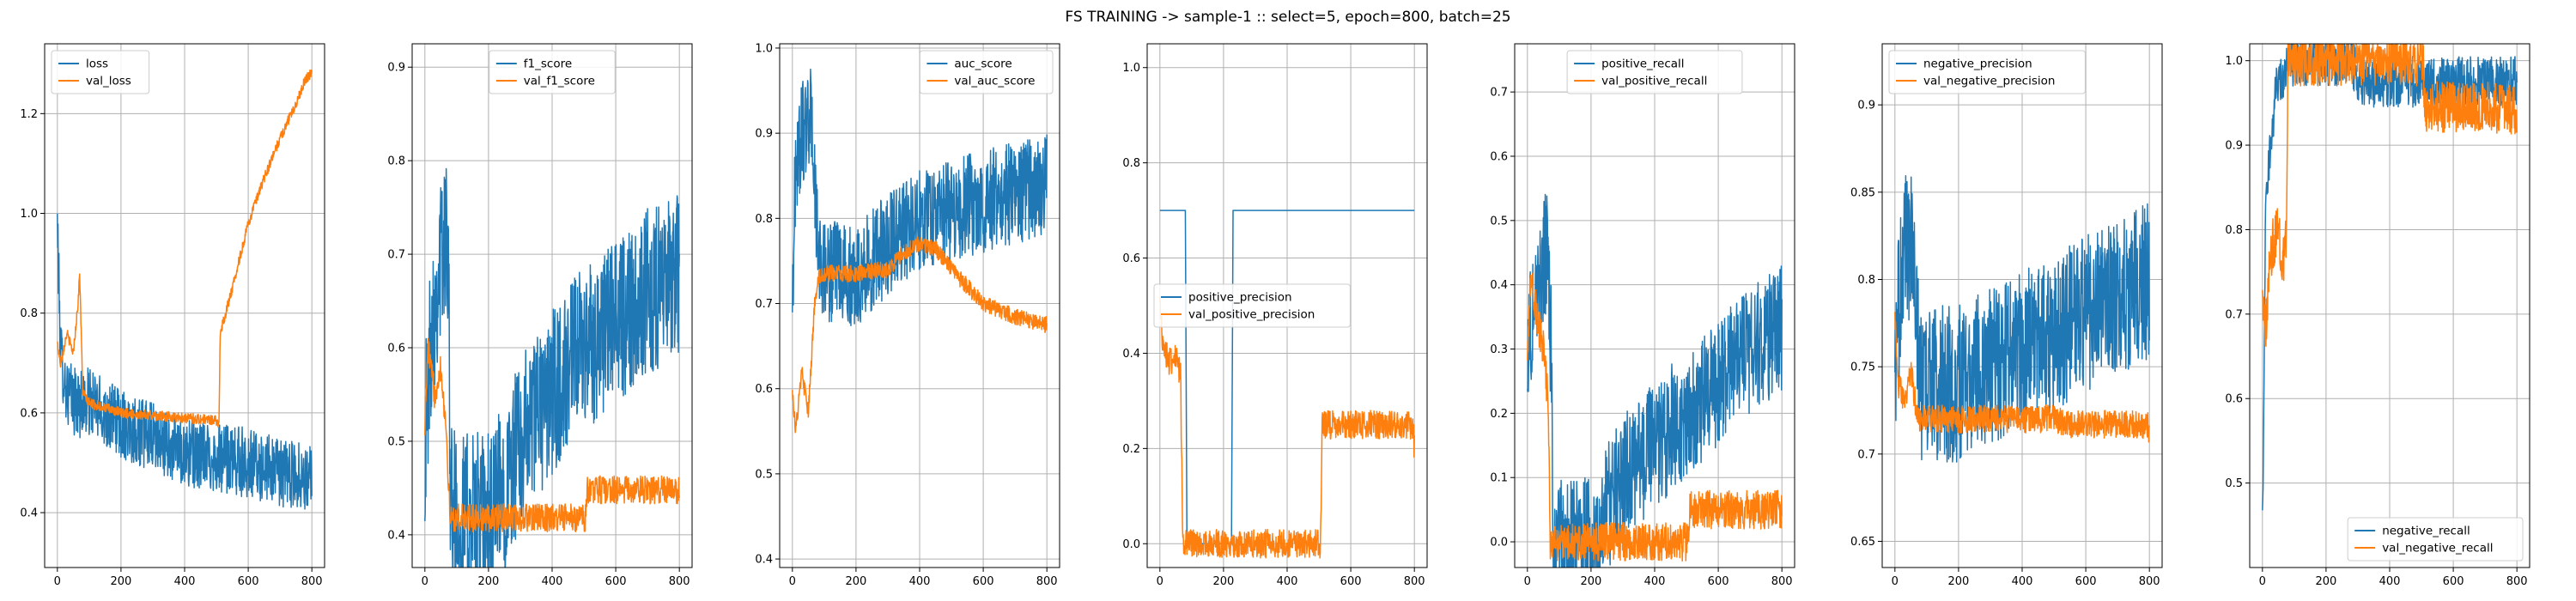  What do you see at coordinates (1499, 349) in the screenshot?
I see `y-tick-label: 0.3` at bounding box center [1499, 349].